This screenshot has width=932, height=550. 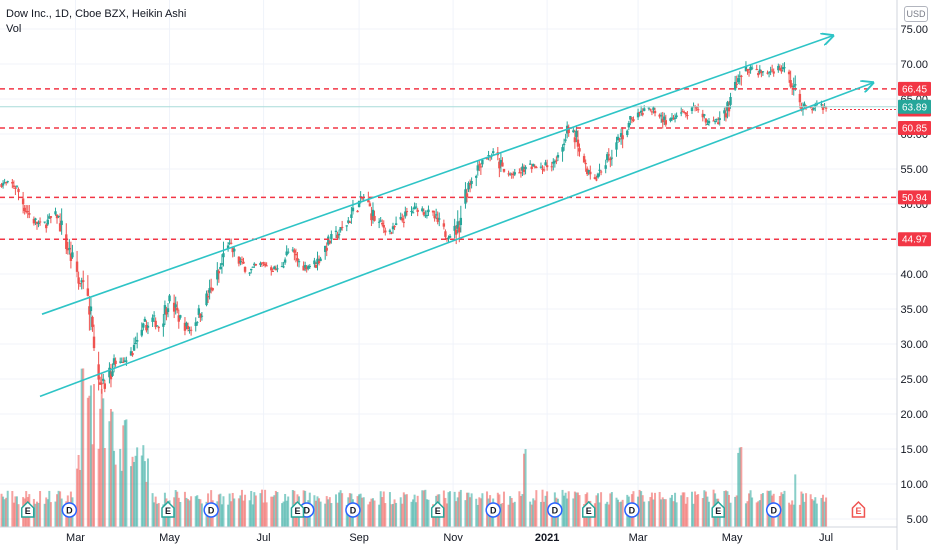 I want to click on price-tick-label: 20.00, so click(x=914, y=415).